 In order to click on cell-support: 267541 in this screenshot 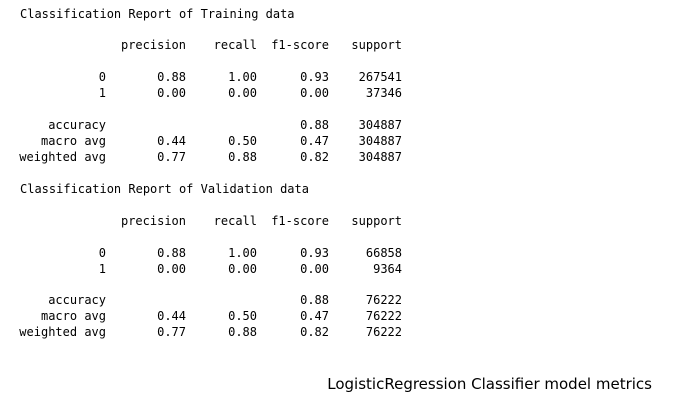, I will do `click(380, 77)`.